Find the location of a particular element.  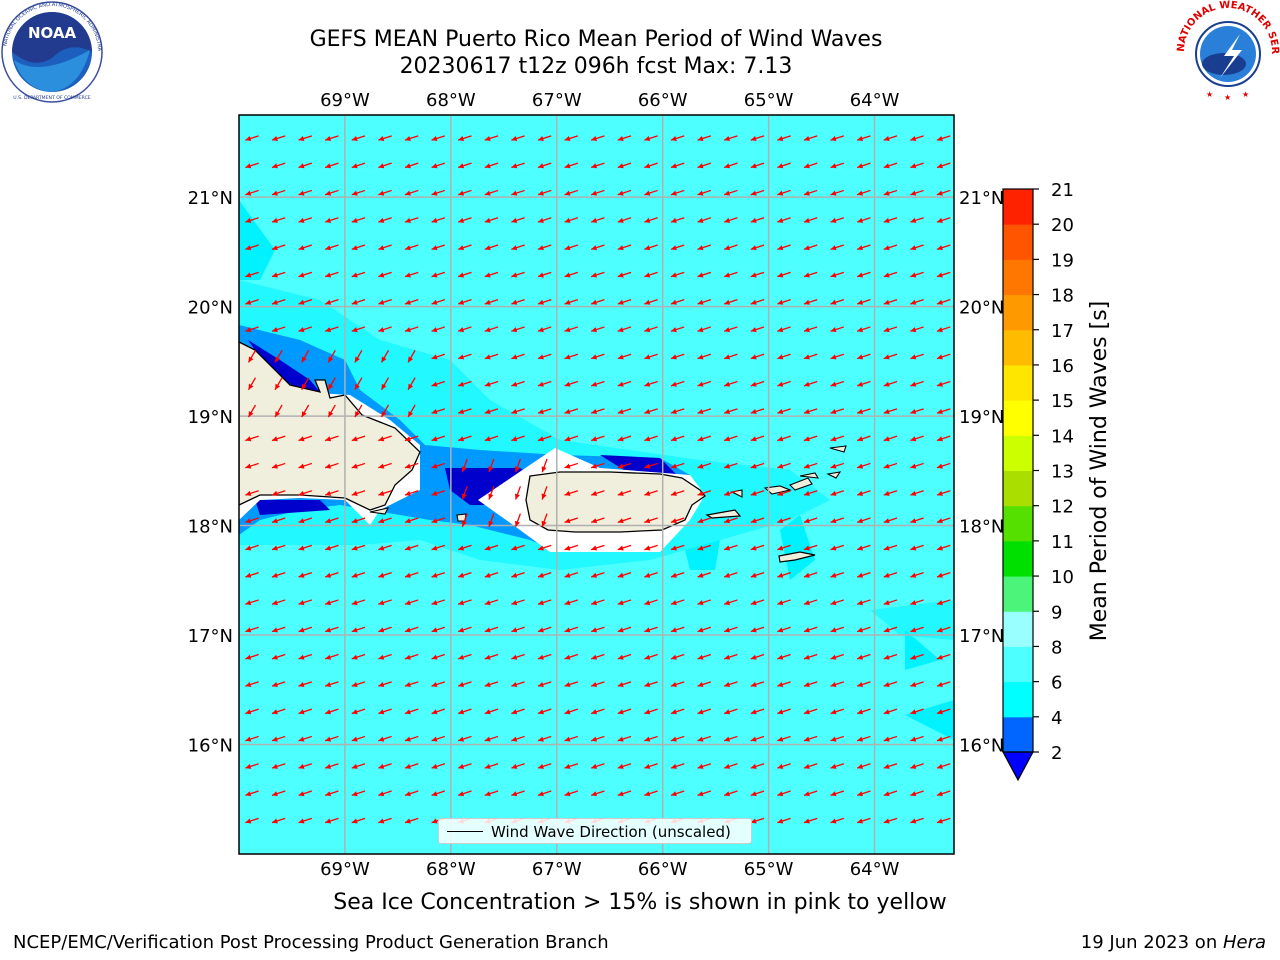

lon-tick-bottom: 67°W is located at coordinates (557, 869).